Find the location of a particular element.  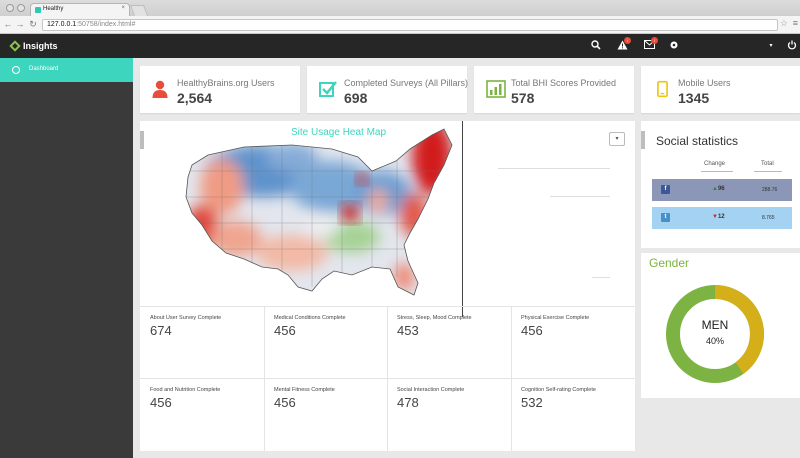

stat-label: Completed Surveys (All Pillars) is located at coordinates (406, 83).